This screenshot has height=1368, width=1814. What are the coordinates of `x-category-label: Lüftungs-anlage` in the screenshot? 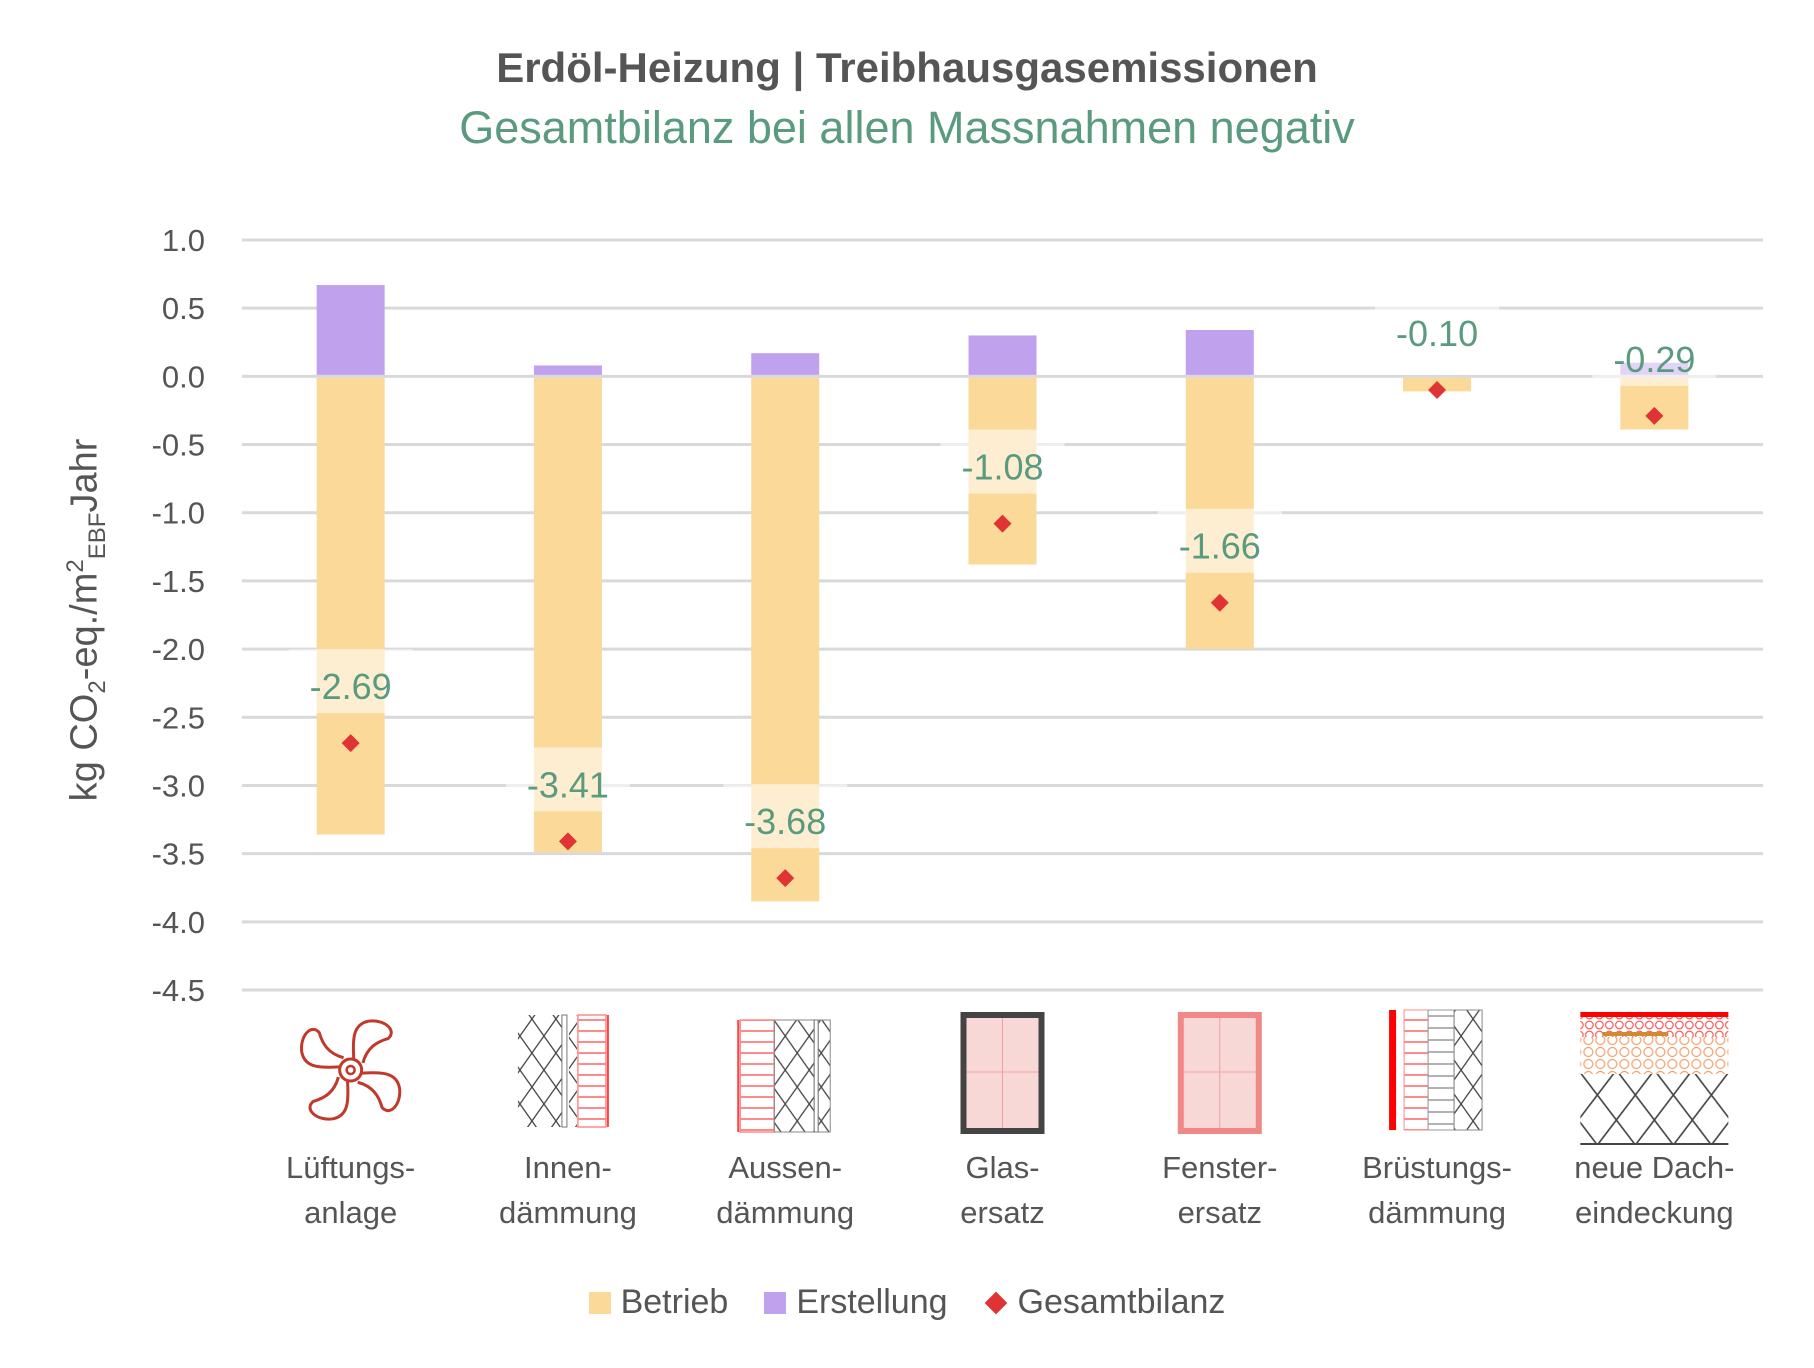 It's located at (351, 1190).